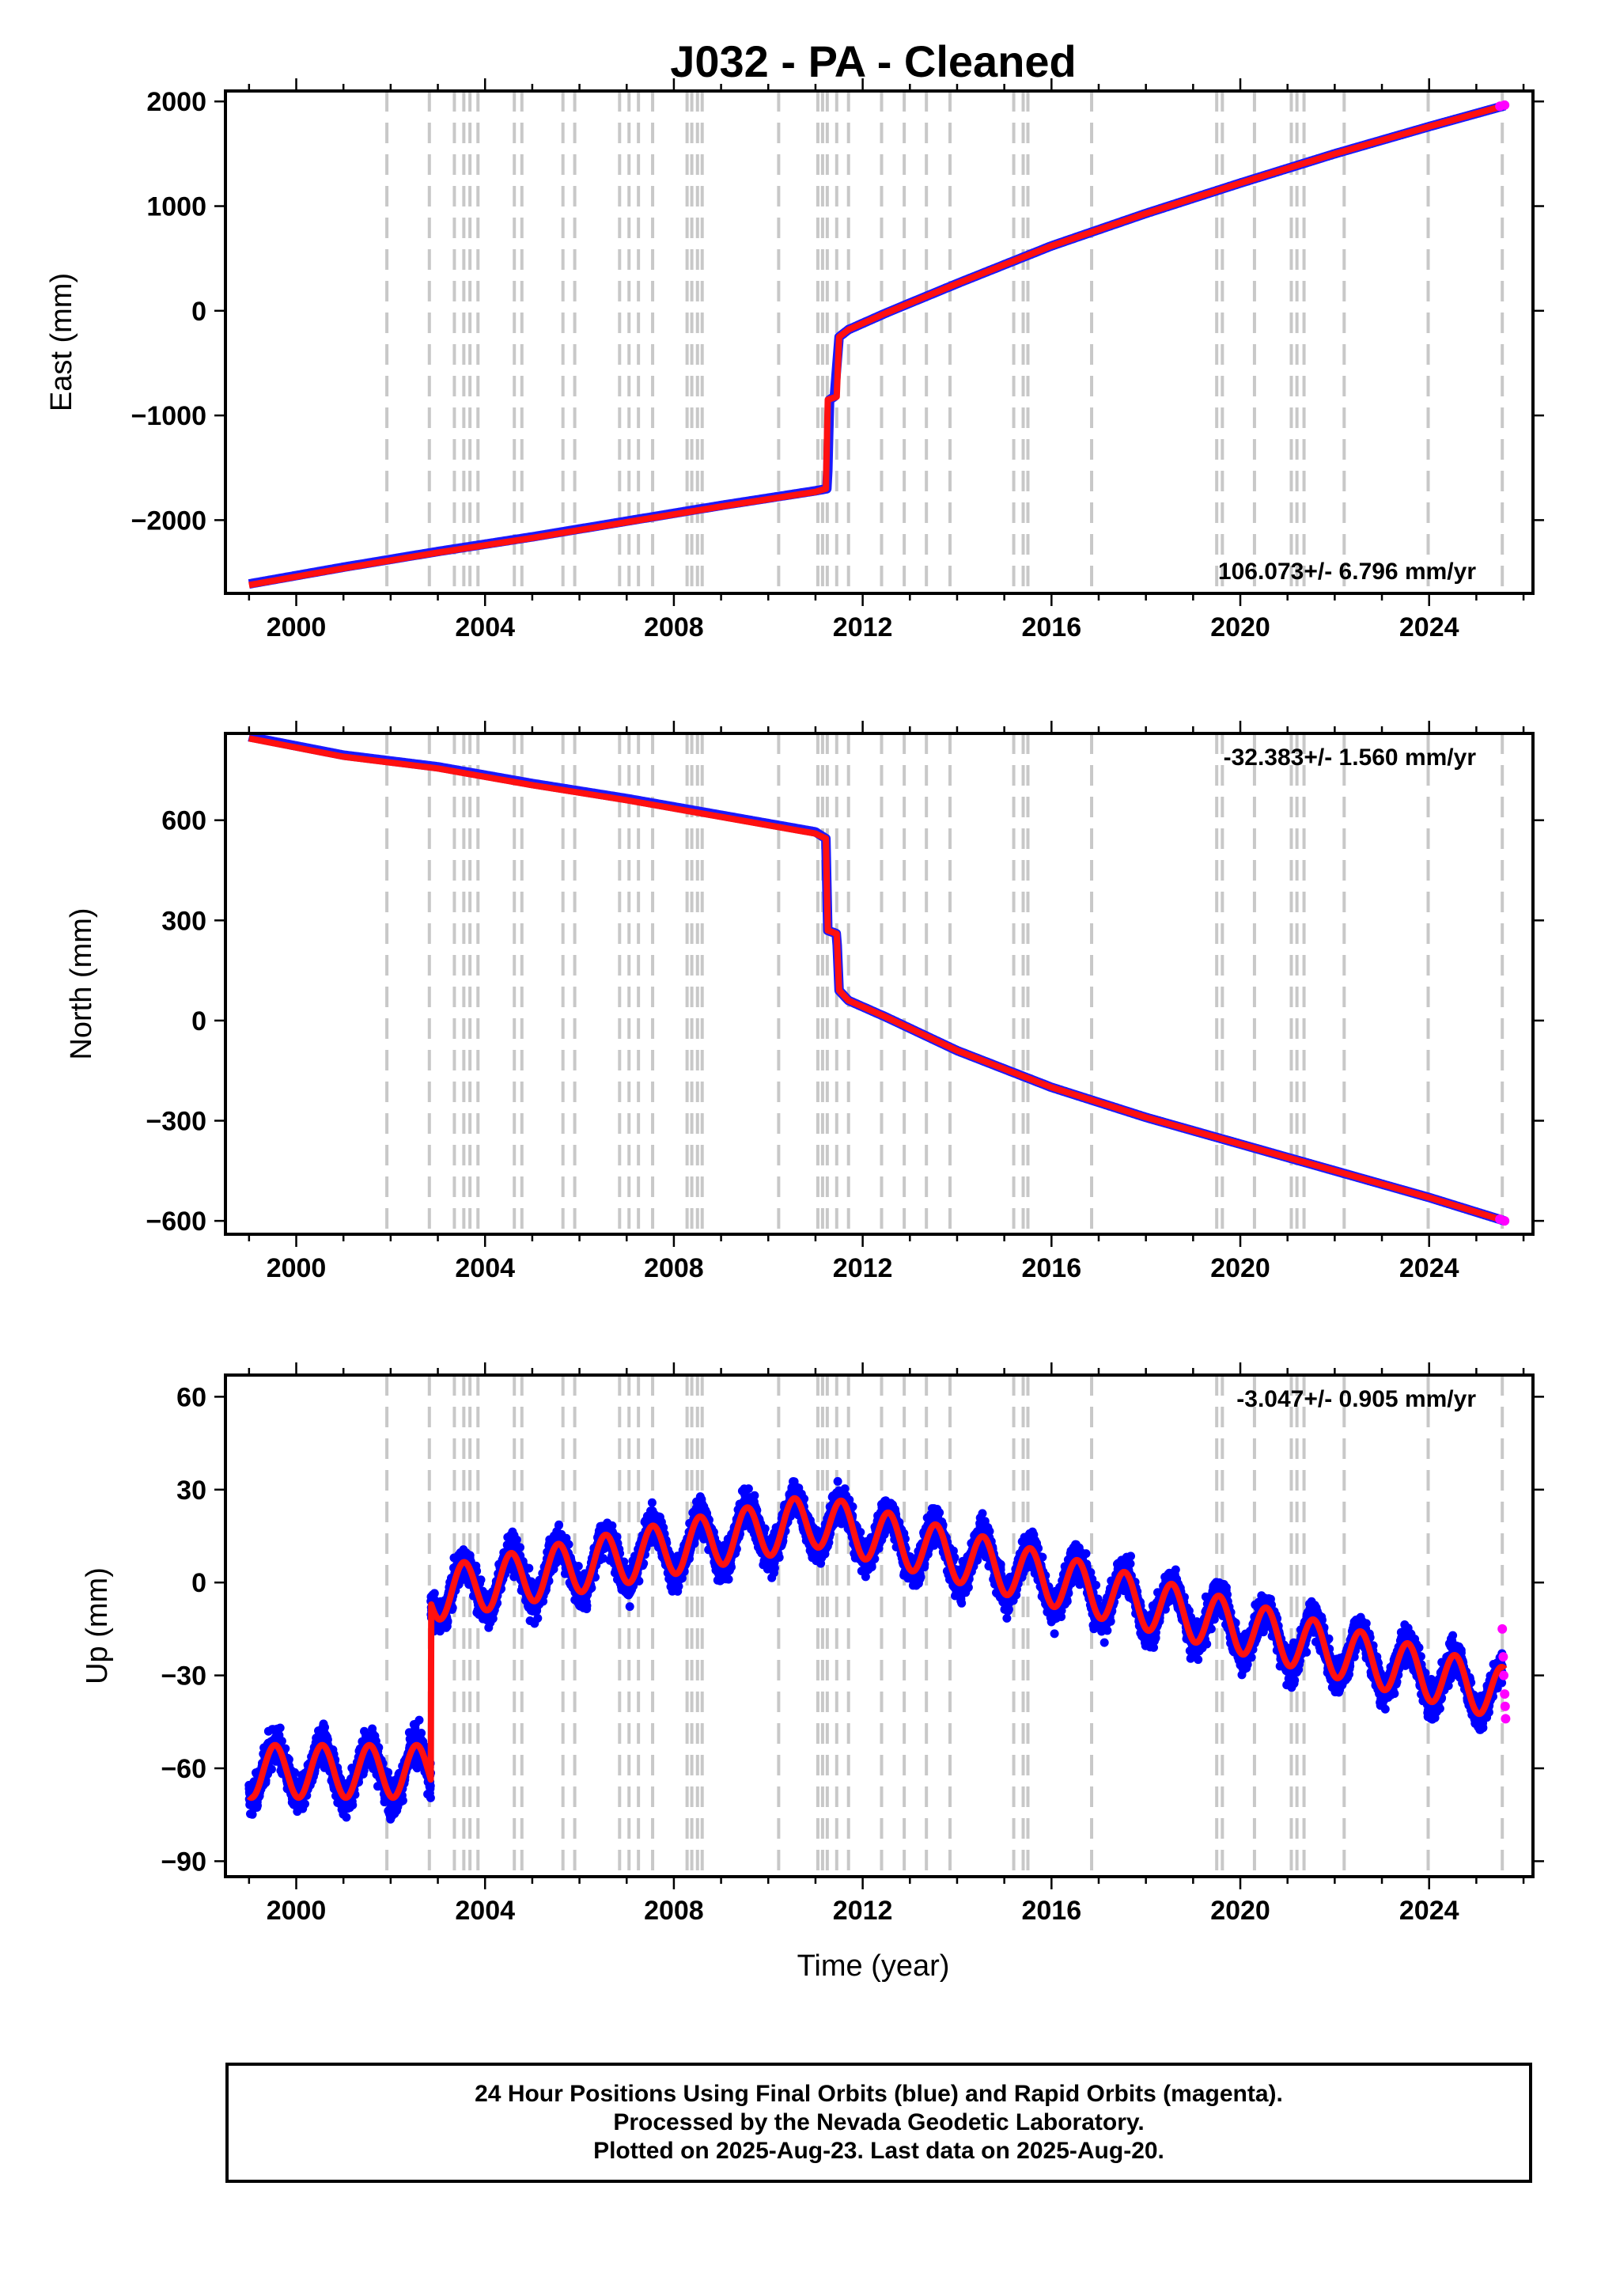  What do you see at coordinates (62, 342) in the screenshot?
I see `y-axis-label: East (mm)` at bounding box center [62, 342].